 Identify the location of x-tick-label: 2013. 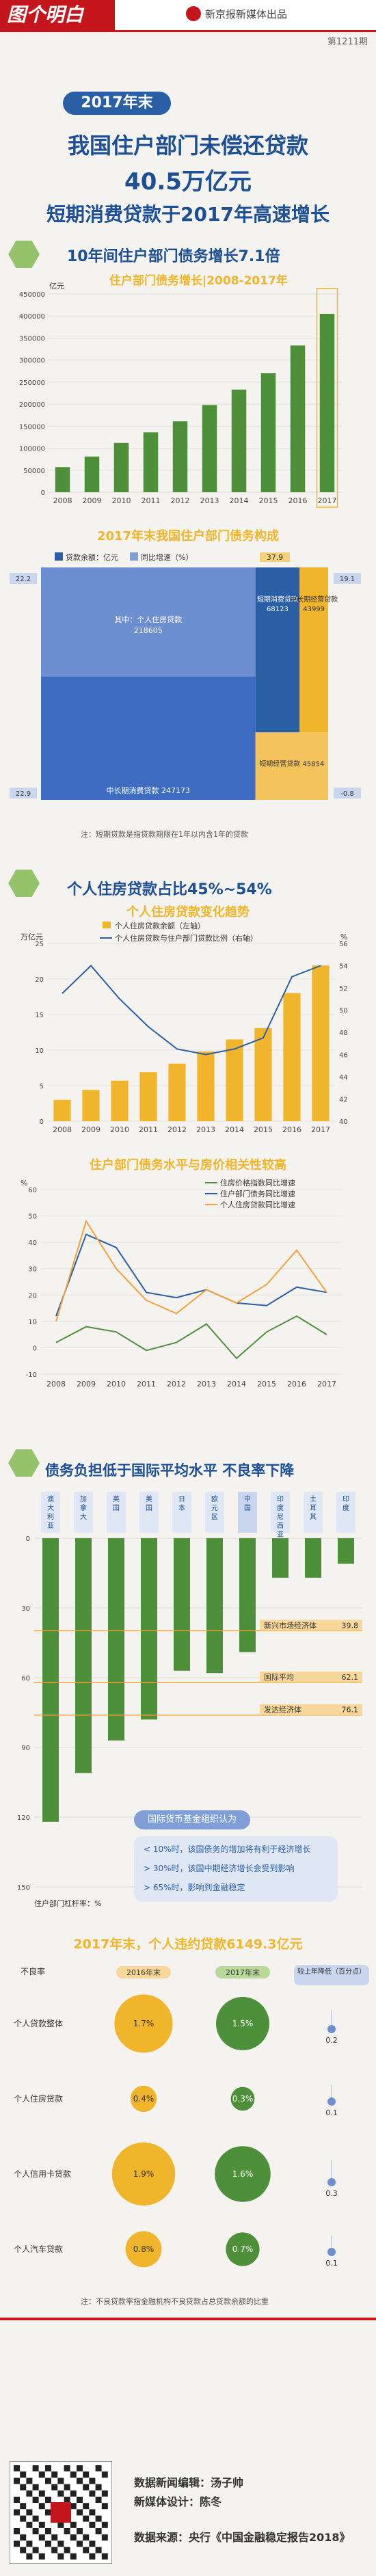
(205, 1129).